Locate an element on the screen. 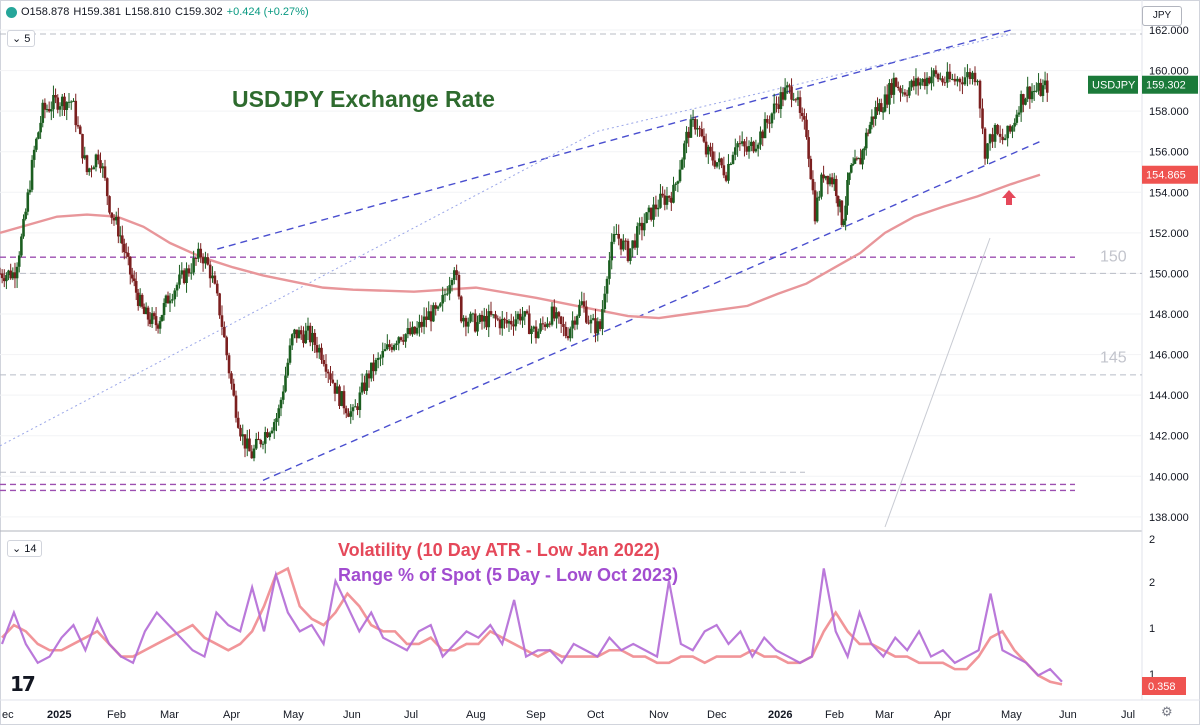  settings-gear-icon: ⚙ is located at coordinates (1167, 711).